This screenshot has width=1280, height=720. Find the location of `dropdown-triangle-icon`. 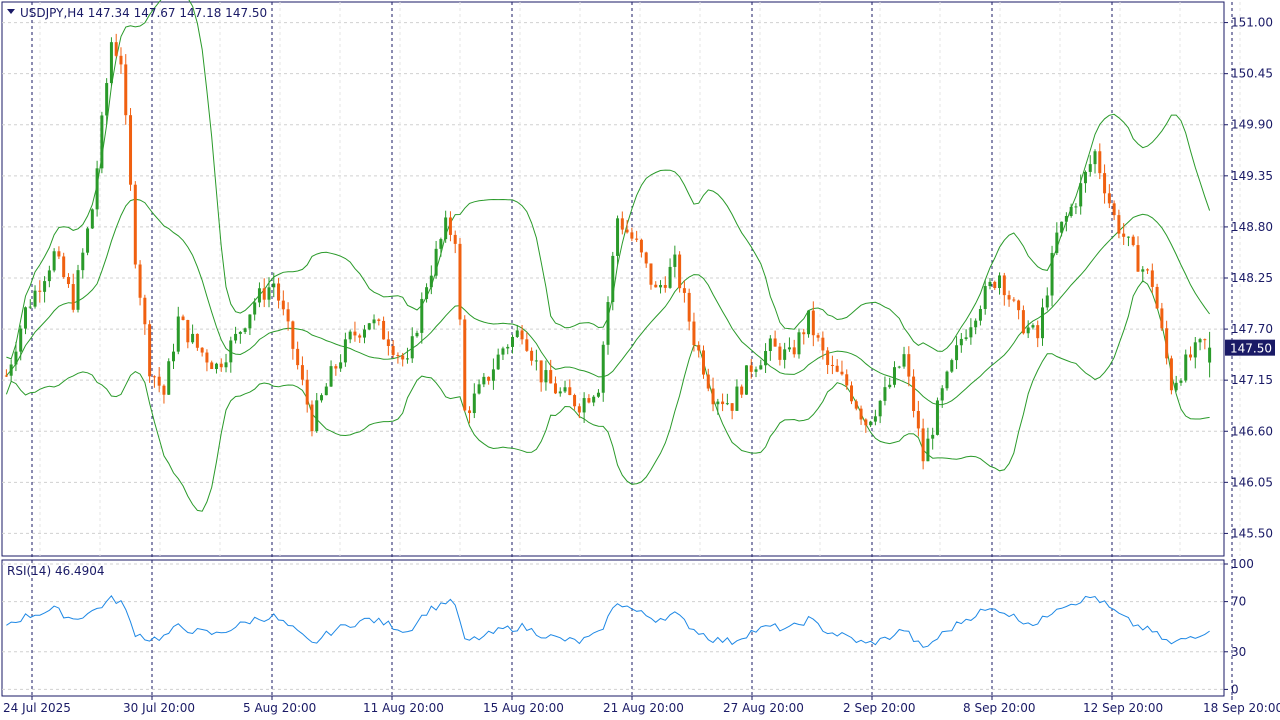

dropdown-triangle-icon is located at coordinates (11, 11).